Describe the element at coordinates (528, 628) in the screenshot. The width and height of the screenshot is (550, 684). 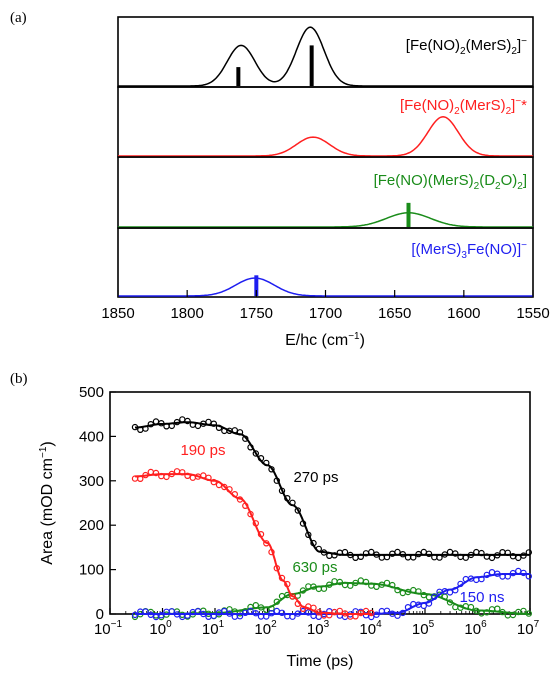
I see `b-xtick-label-8: 10⁷` at that location.